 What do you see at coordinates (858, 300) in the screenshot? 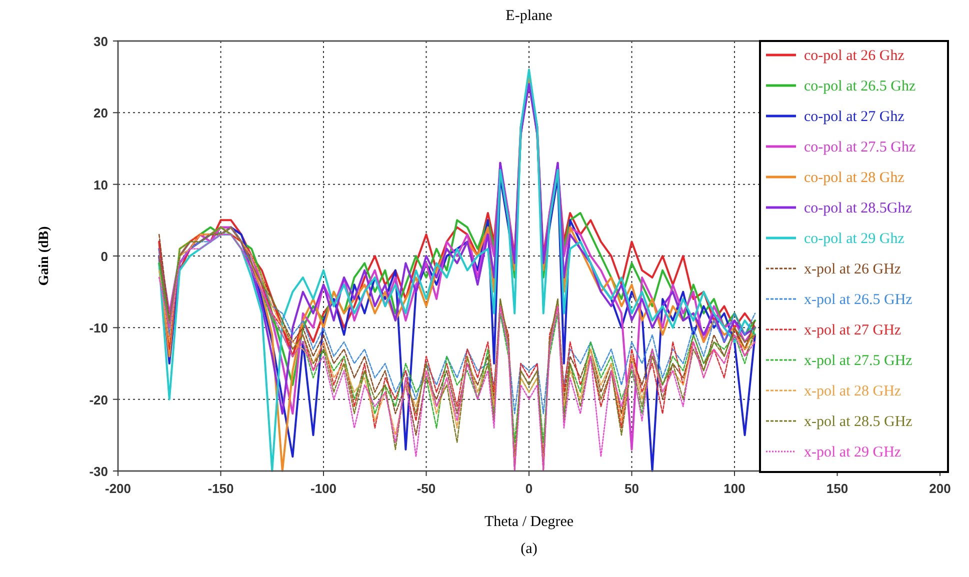
I see `legend-label: x-pol at 26.5 GHz` at bounding box center [858, 300].